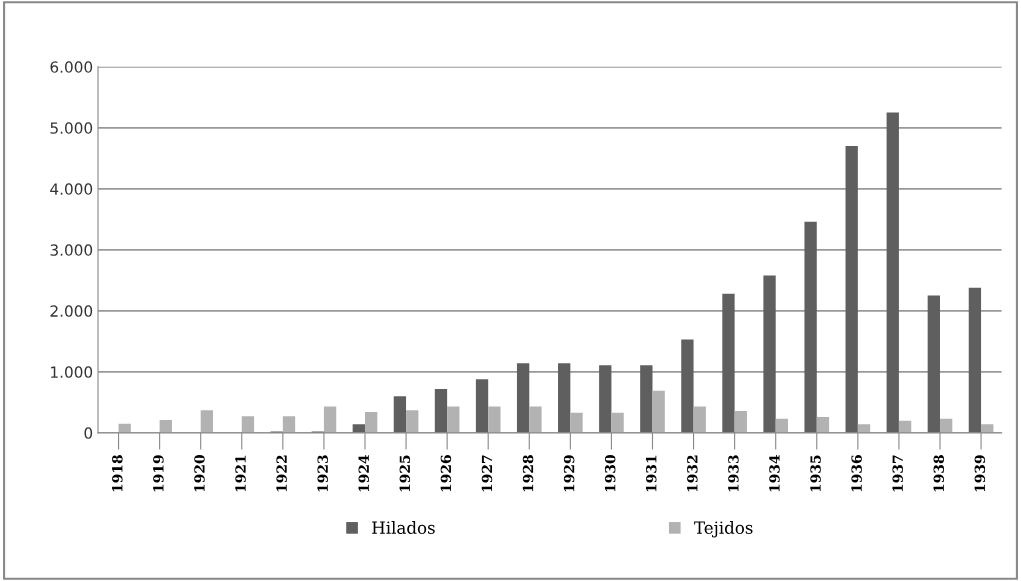 This screenshot has height=581, width=1021. What do you see at coordinates (88, 433) in the screenshot?
I see `y-tick-label: 0` at bounding box center [88, 433].